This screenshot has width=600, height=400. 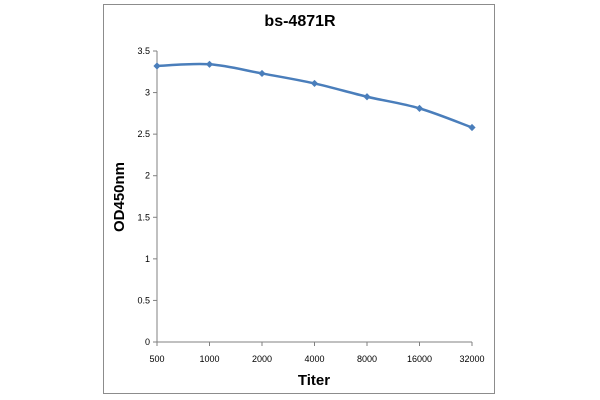 I want to click on x-tick-label: 2000, so click(x=262, y=359).